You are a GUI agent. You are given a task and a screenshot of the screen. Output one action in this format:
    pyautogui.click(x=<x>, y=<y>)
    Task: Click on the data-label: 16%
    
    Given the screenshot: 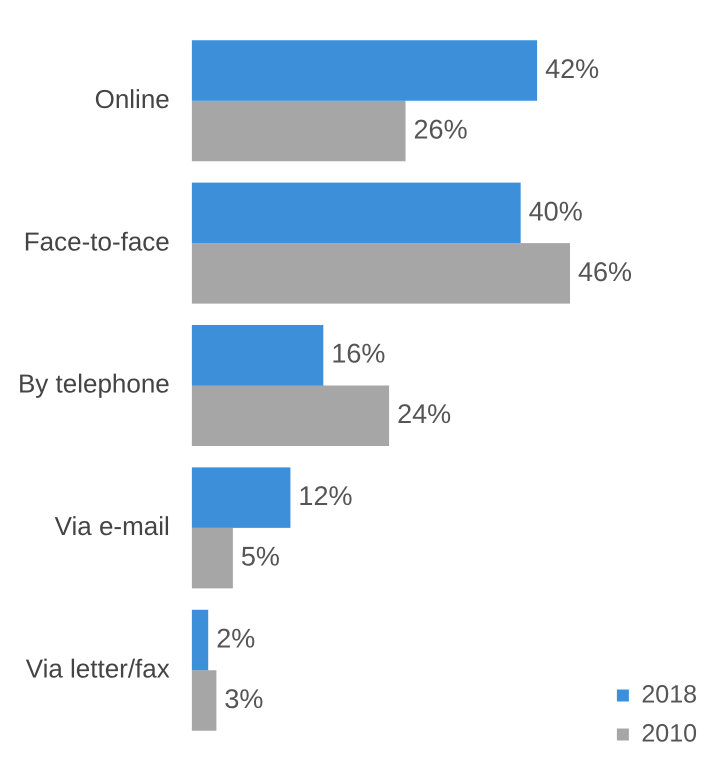 What is the action you would take?
    pyautogui.click(x=358, y=353)
    